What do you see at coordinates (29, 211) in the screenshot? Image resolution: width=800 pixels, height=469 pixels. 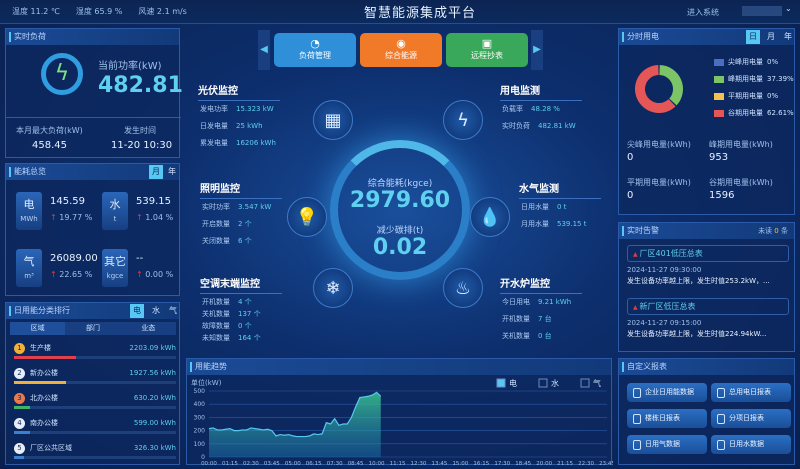 I see `energy-type-card: 电 MWh` at bounding box center [29, 211].